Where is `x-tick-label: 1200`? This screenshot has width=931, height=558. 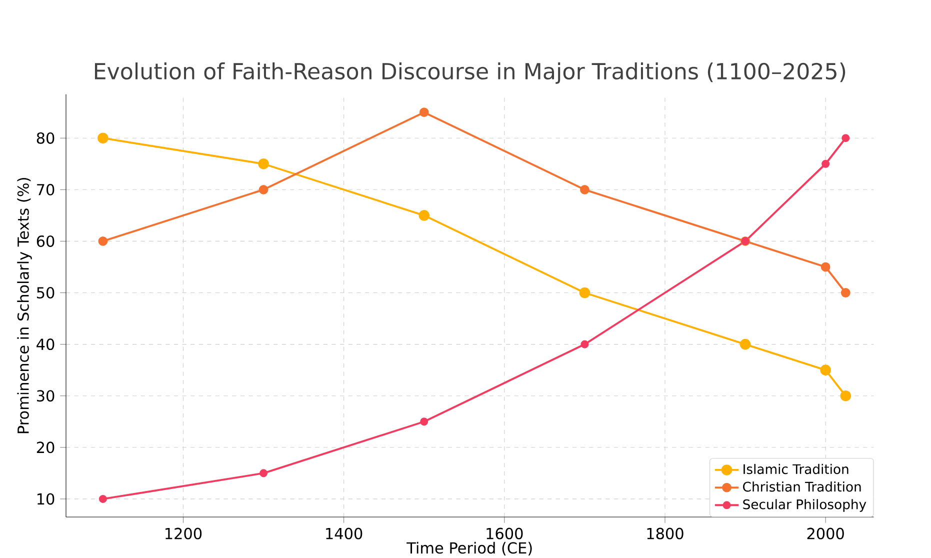
x-tick-label: 1200 is located at coordinates (184, 534).